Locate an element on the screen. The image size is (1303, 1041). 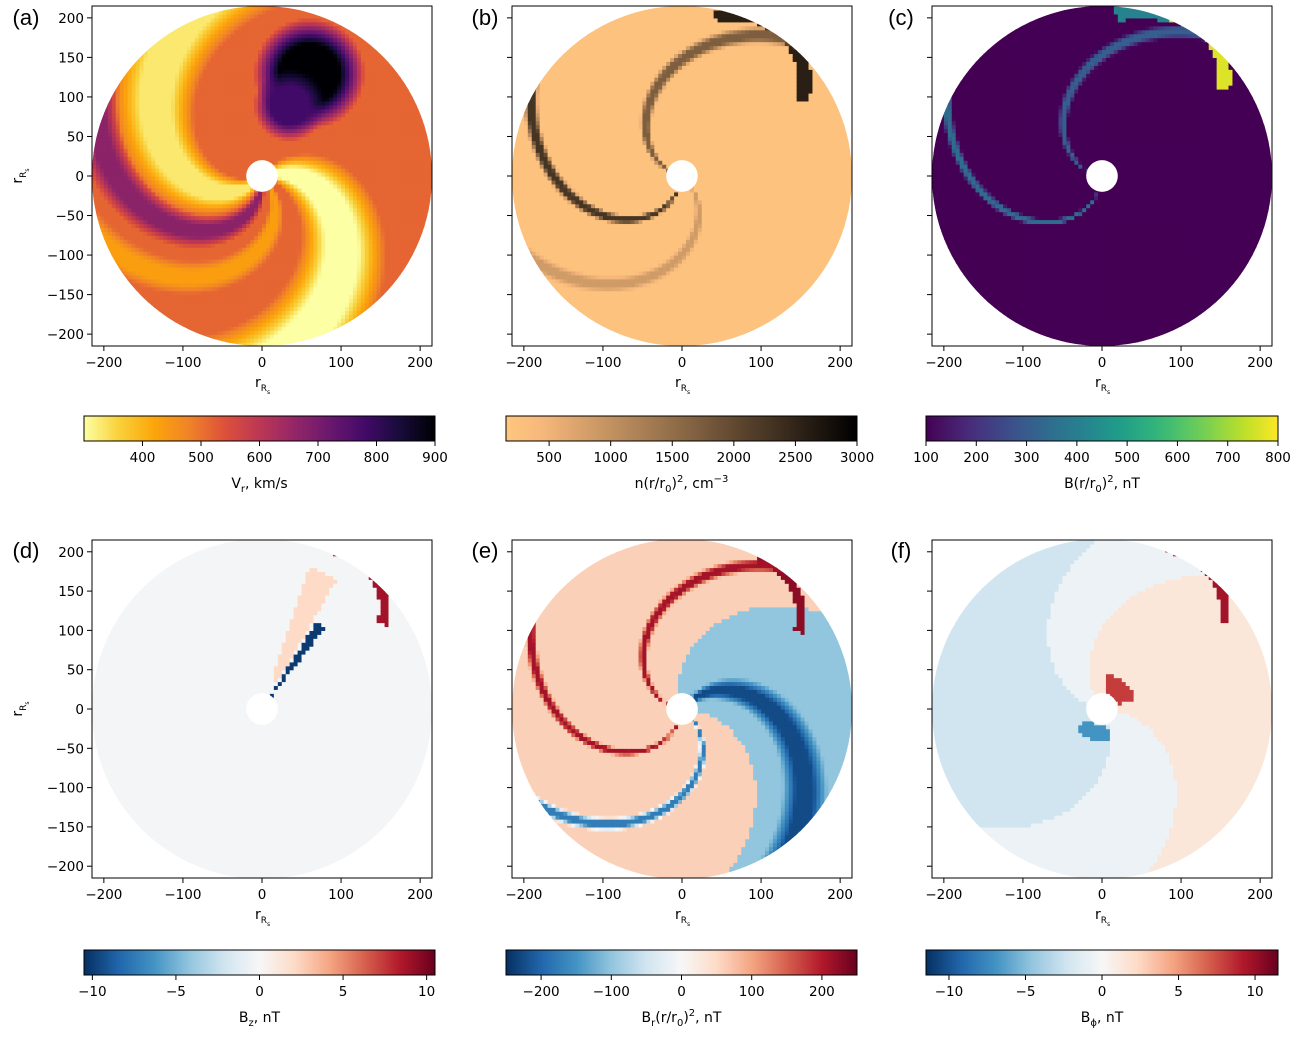
colorbar-tick-label: 2000 is located at coordinates (734, 458).